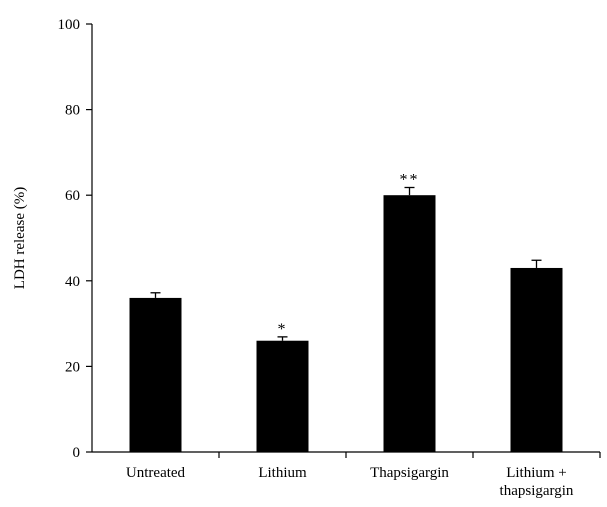 This screenshot has height=507, width=607. I want to click on y-tick-label: 80, so click(72, 111).